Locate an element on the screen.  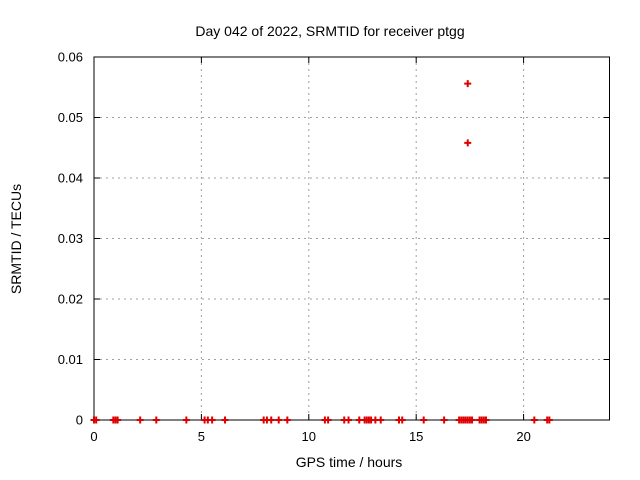
y-tick-labels: 0 0.01 0.02 0.03 0.04 0.05 0.06 is located at coordinates (70, 239).